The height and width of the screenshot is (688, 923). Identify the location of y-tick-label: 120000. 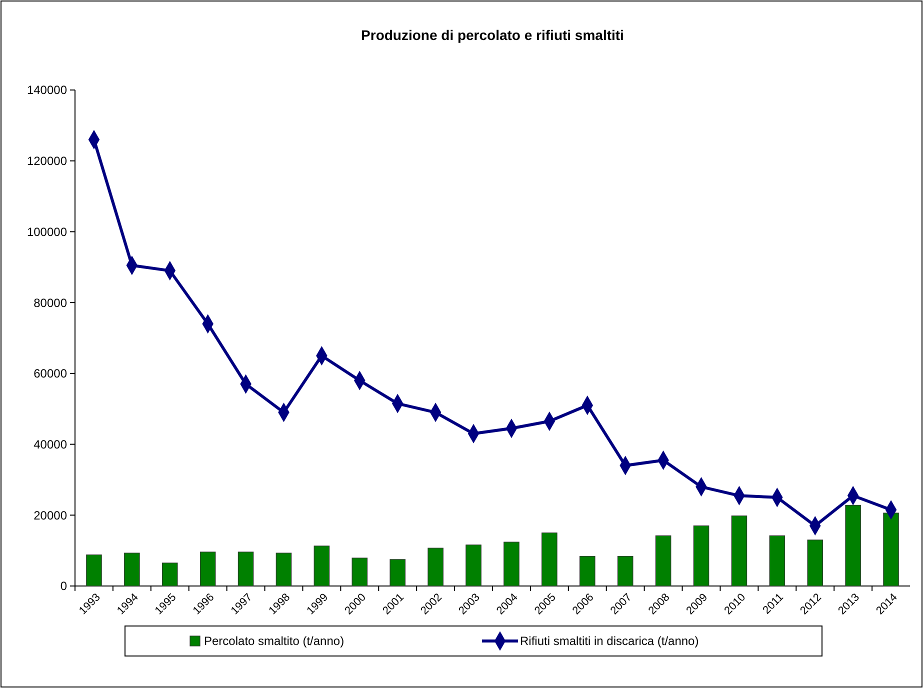
(47, 161).